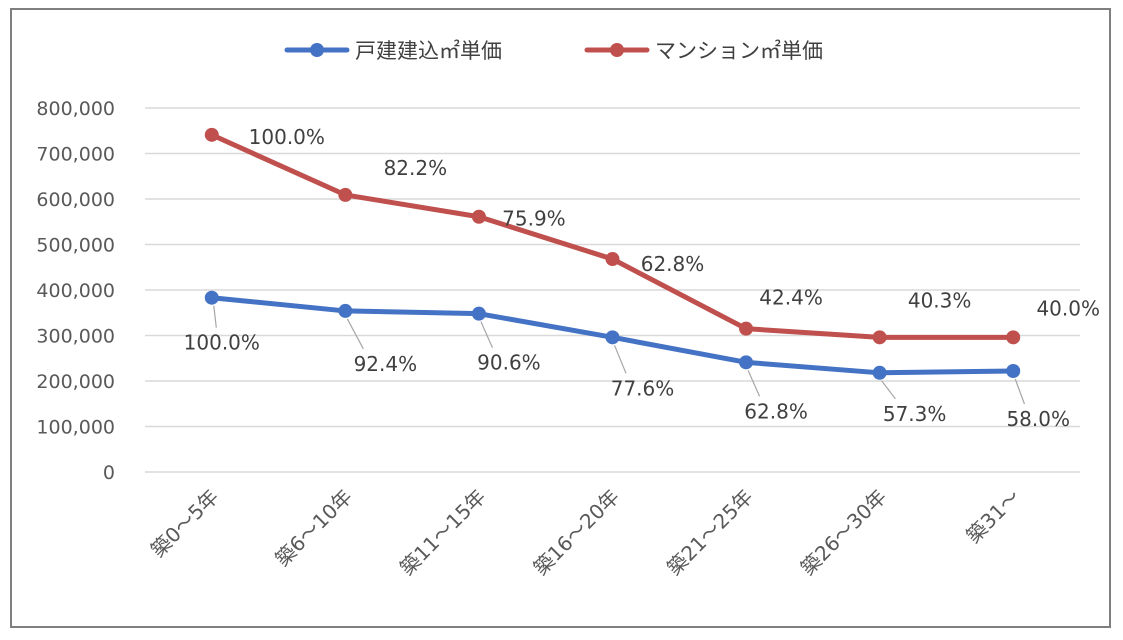 This screenshot has width=1123, height=640. Describe the element at coordinates (534, 219) in the screenshot. I see `data-label: 75.9%` at that location.